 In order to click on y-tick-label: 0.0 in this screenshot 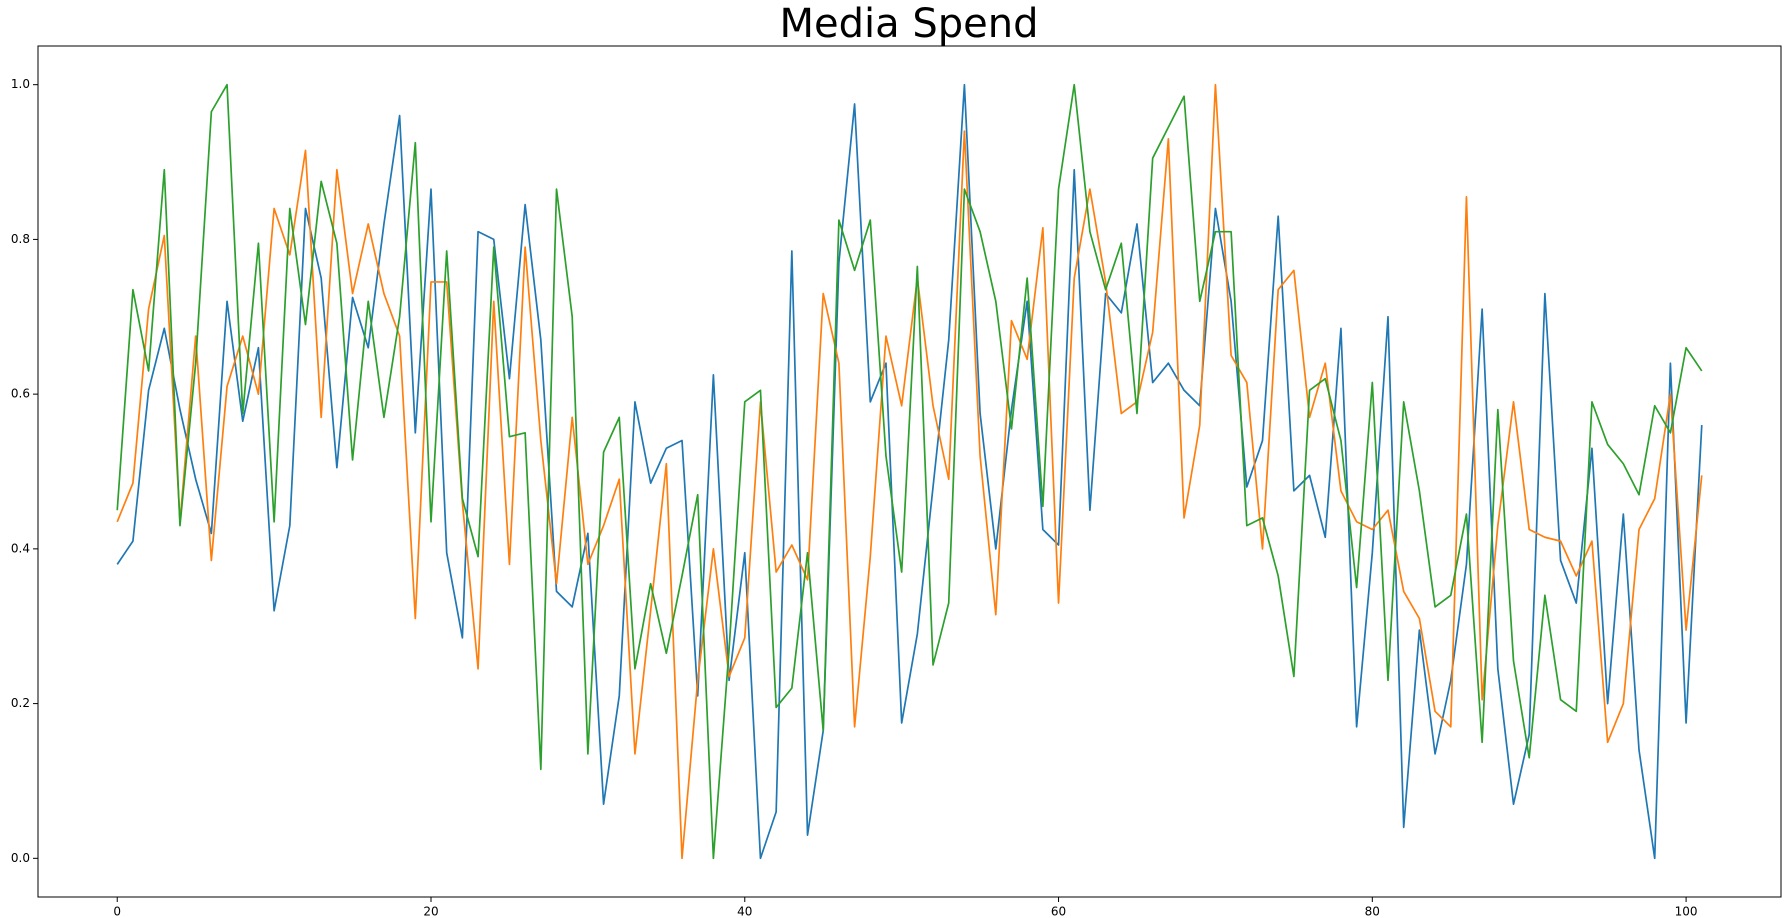, I will do `click(20, 858)`.